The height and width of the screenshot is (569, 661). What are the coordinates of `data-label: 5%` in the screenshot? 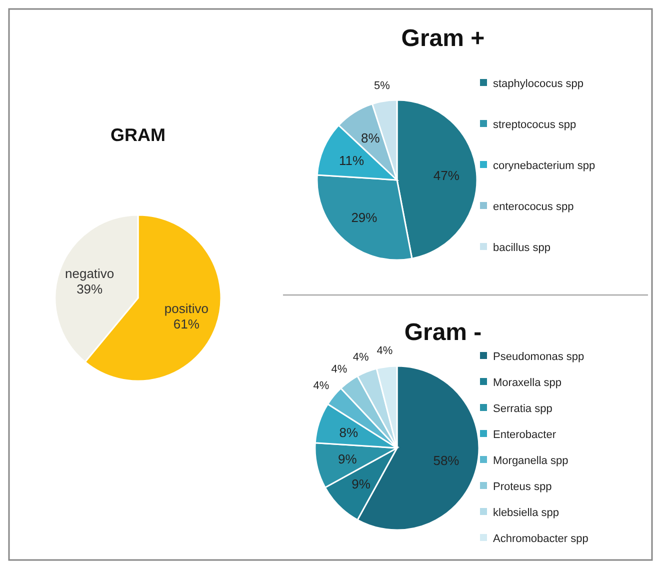 It's located at (382, 86).